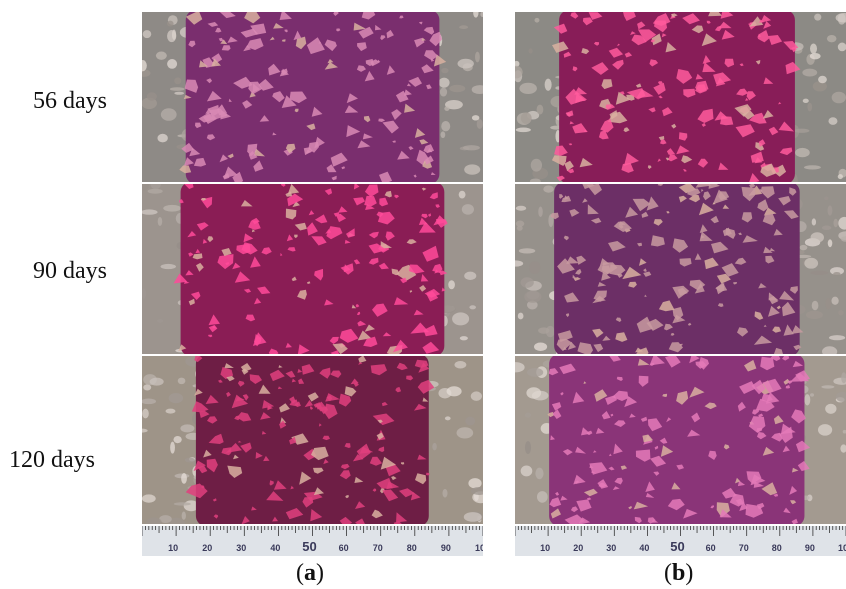 The image size is (846, 589). I want to click on row-label-56-days: 56 days, so click(70, 101).